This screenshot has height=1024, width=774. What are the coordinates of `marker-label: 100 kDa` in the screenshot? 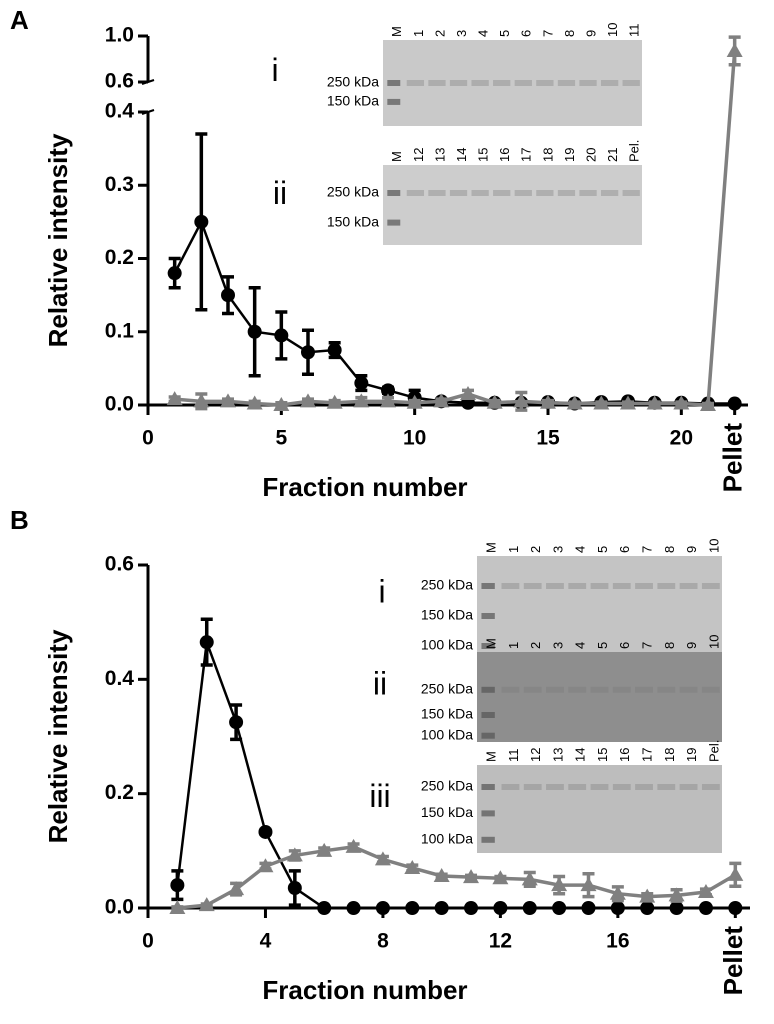 It's located at (447, 645).